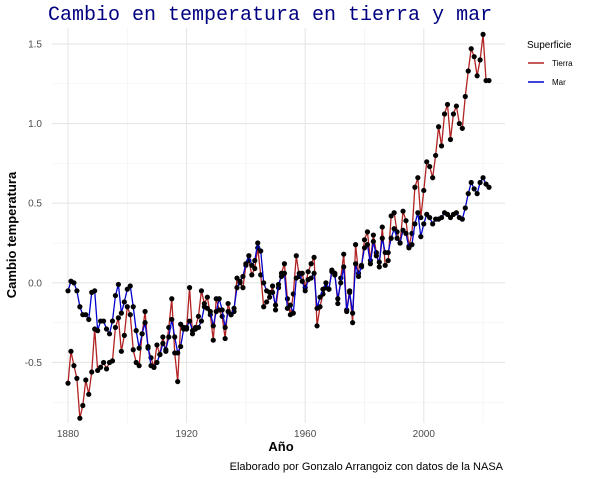 The height and width of the screenshot is (479, 590). Describe the element at coordinates (562, 63) in the screenshot. I see `legend-label-tierra: Tierra` at that location.